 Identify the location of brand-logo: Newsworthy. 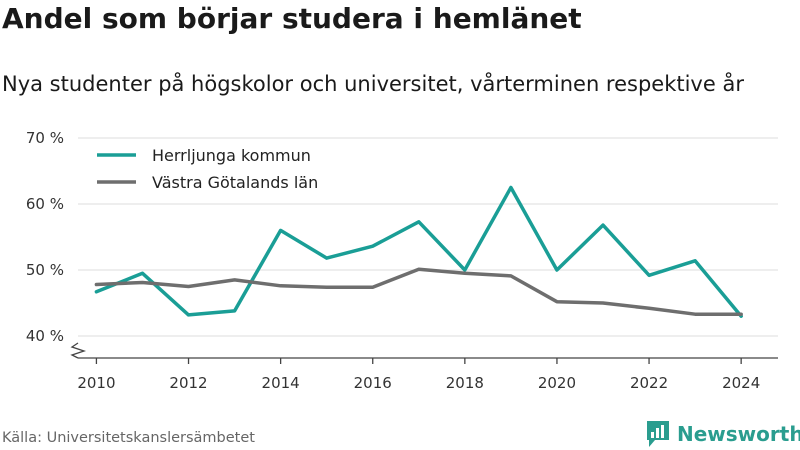
(722, 434).